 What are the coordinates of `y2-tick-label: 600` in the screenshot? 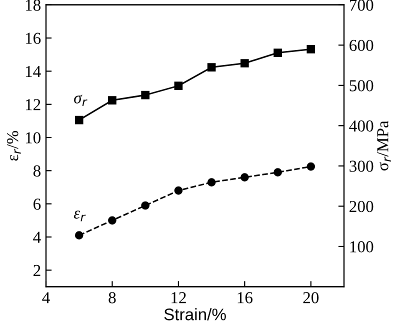 It's located at (362, 46).